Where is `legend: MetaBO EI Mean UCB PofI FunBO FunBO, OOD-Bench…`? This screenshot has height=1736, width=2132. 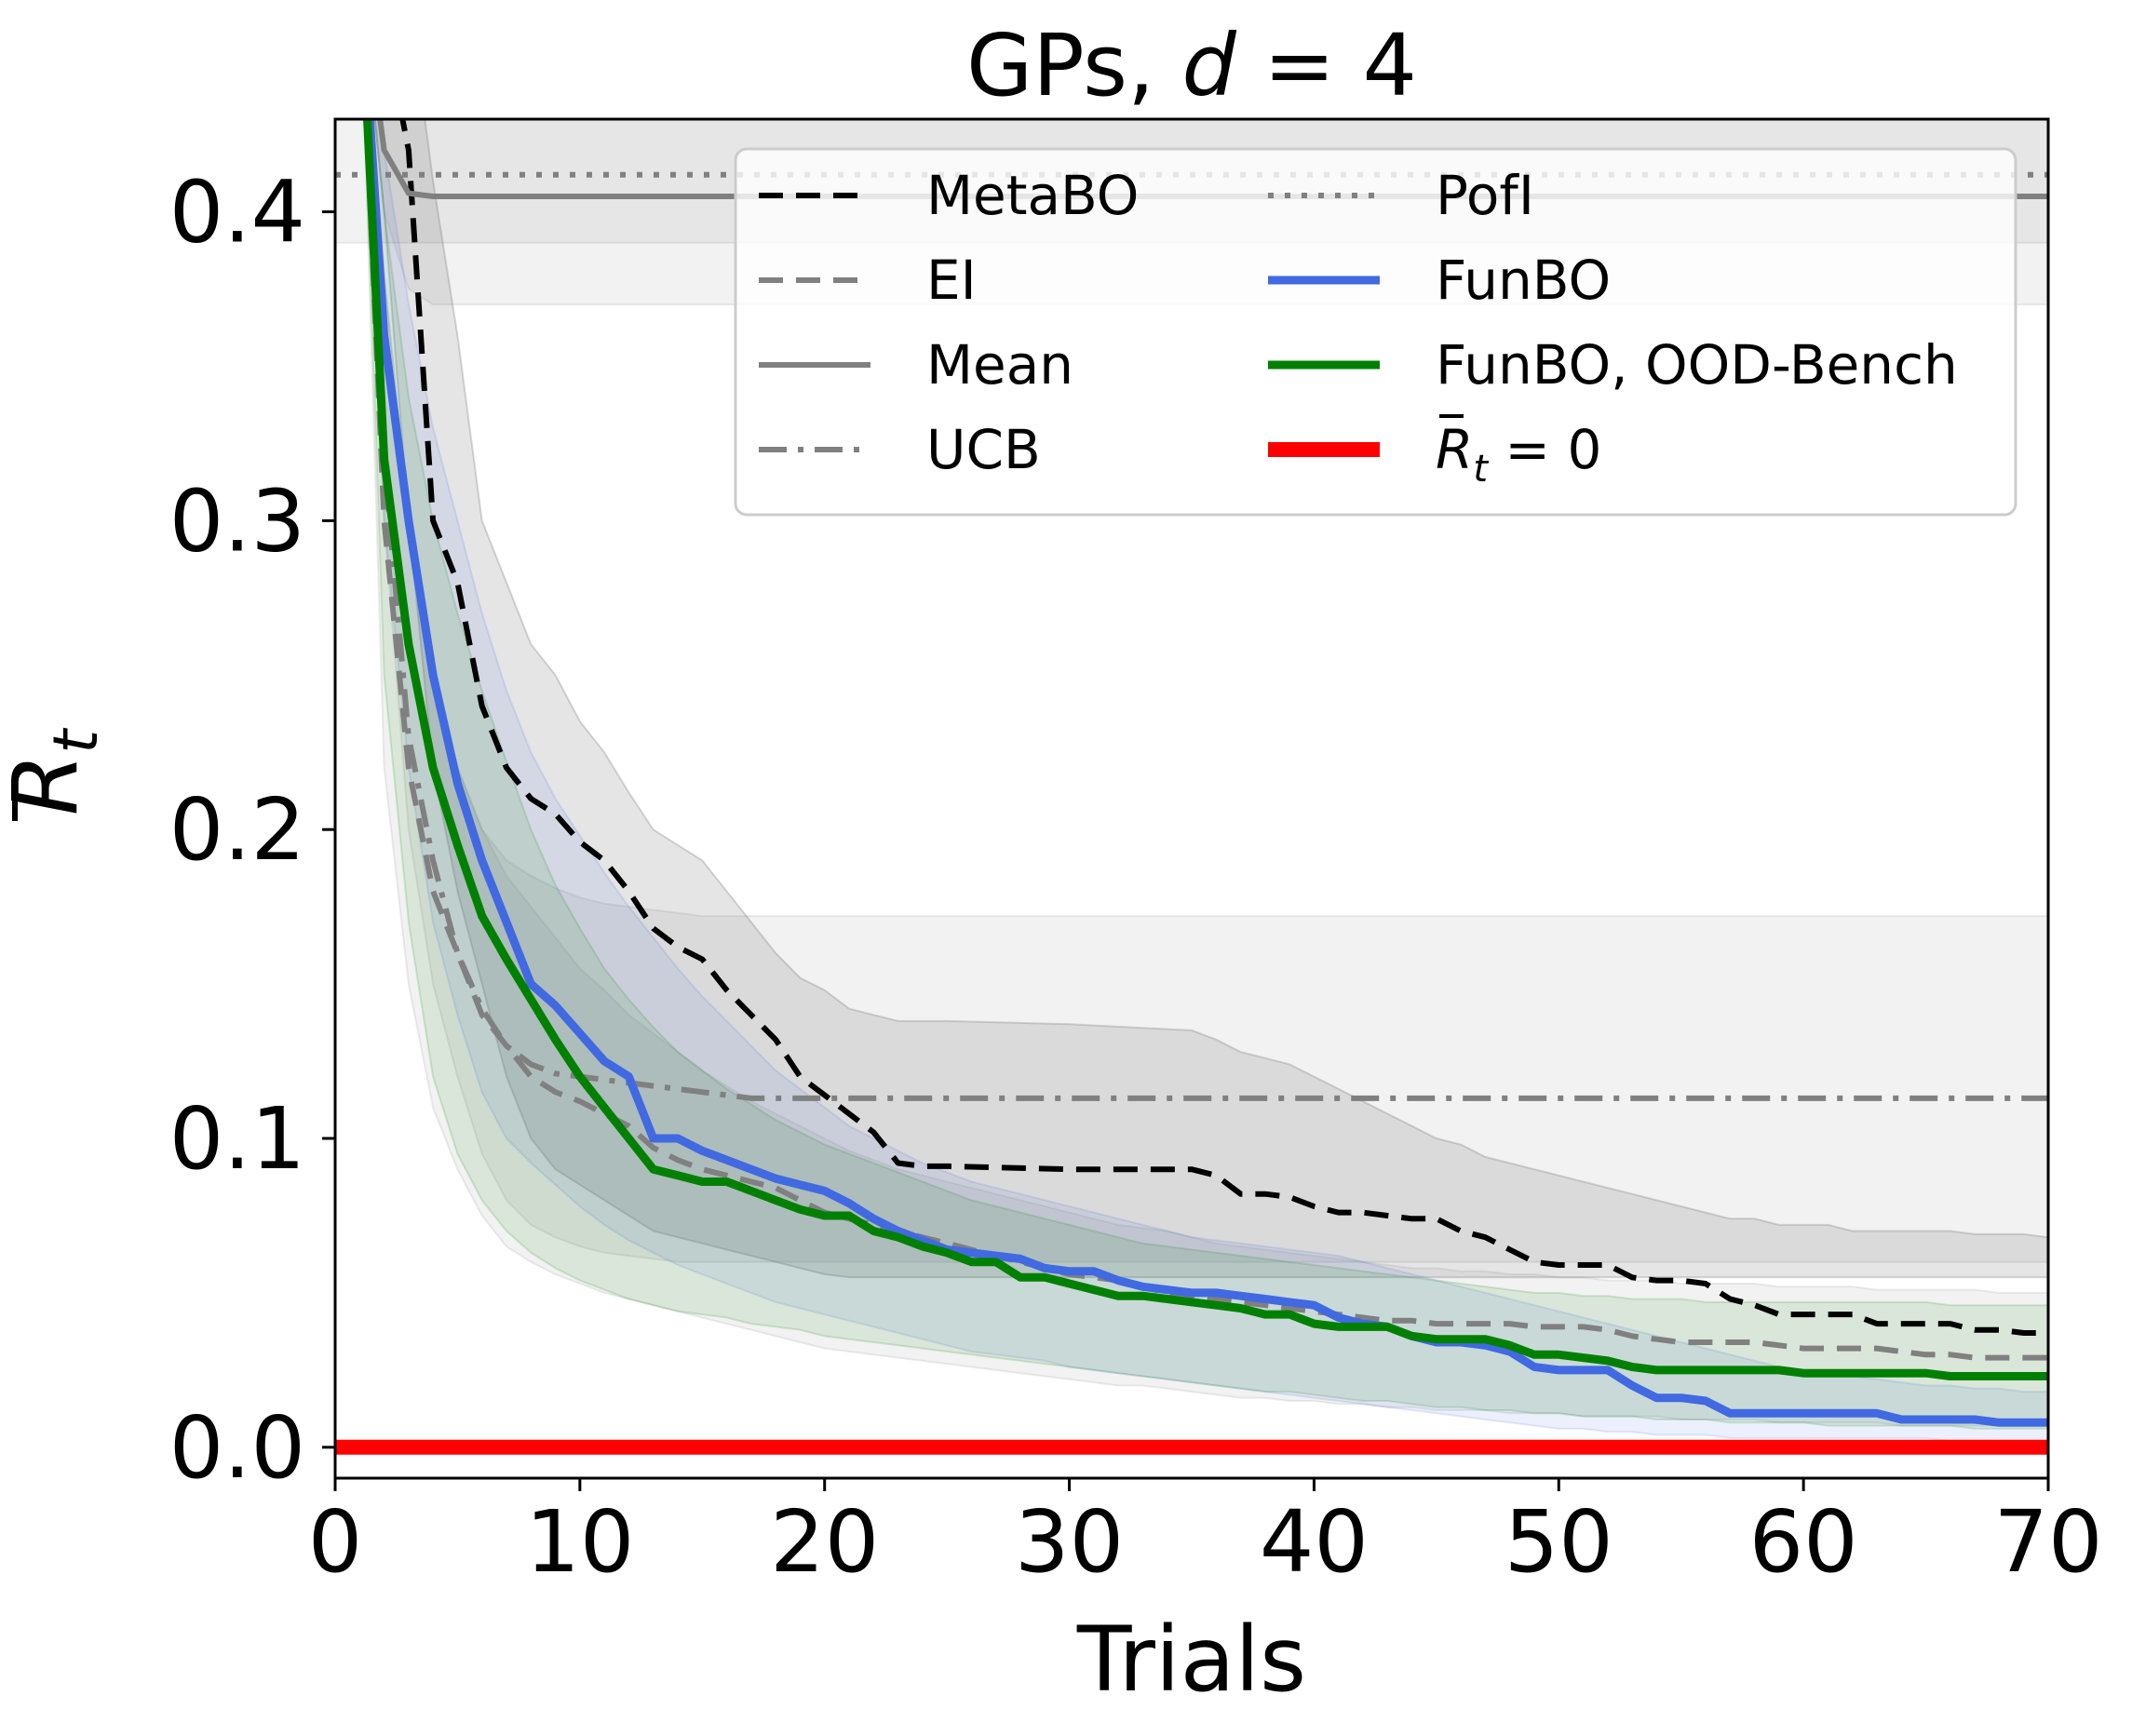 legend: MetaBO EI Mean UCB PofI FunBO FunBO, OOD-Bench… is located at coordinates (1375, 332).